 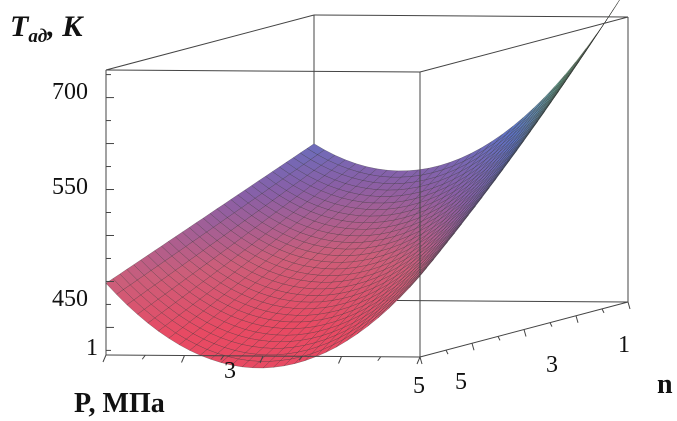 What do you see at coordinates (461, 382) in the screenshot?
I see `y-tick-label-5: 5` at bounding box center [461, 382].